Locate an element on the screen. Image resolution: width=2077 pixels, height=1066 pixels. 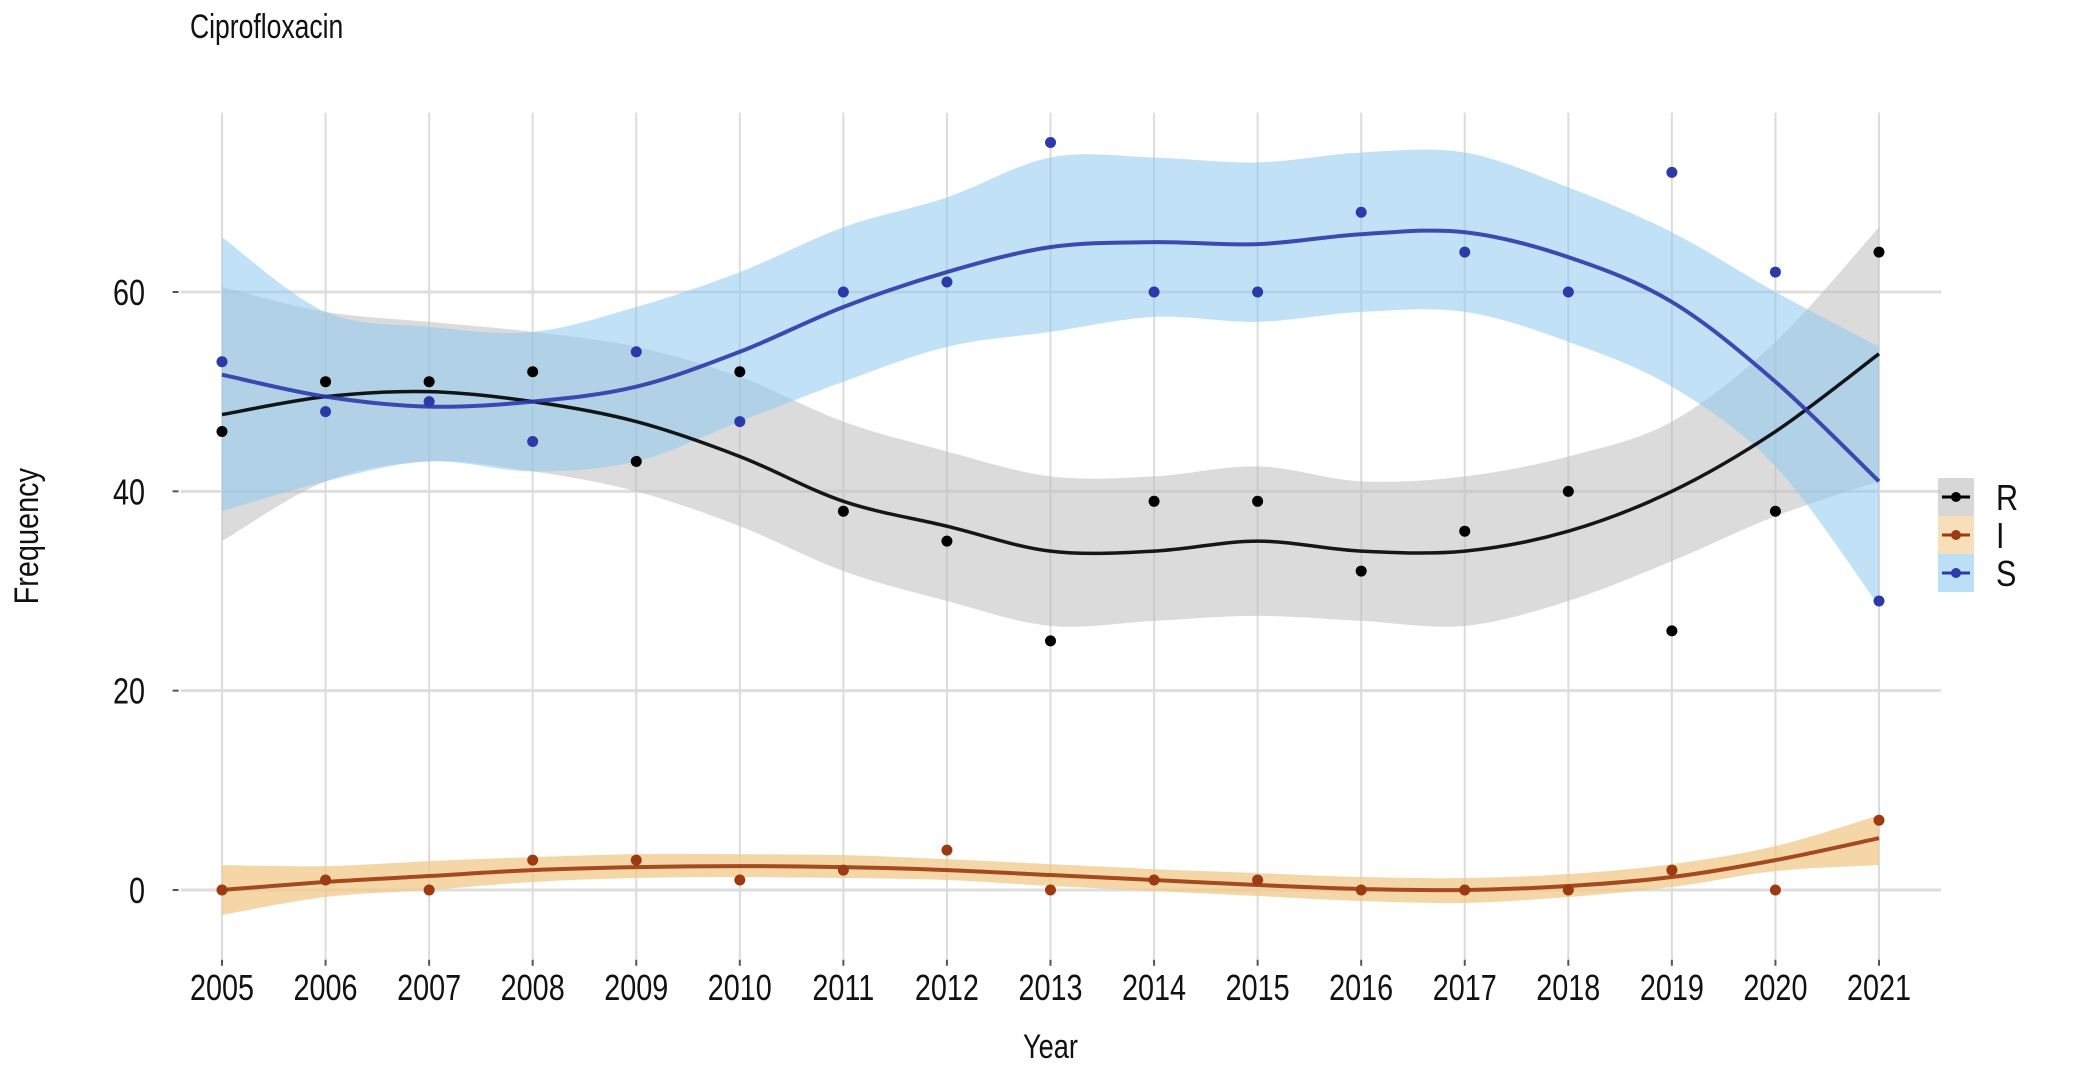
data-point-R-2019 is located at coordinates (1672, 631).